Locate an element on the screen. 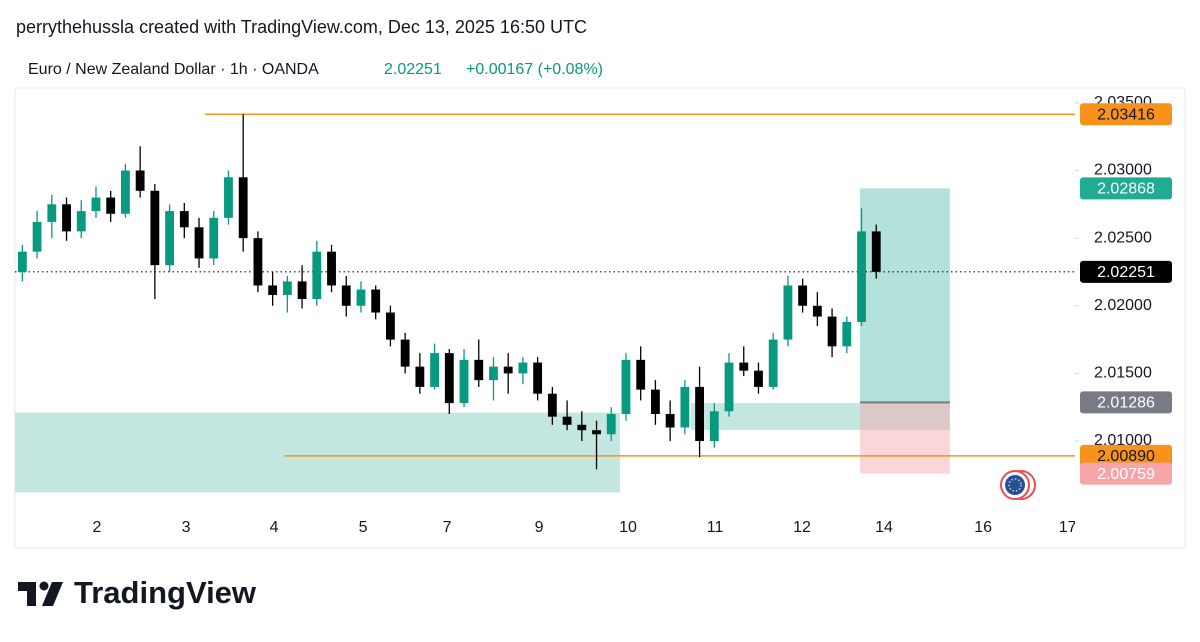 This screenshot has height=642, width=1200. x-tick-label: 12 is located at coordinates (802, 527).